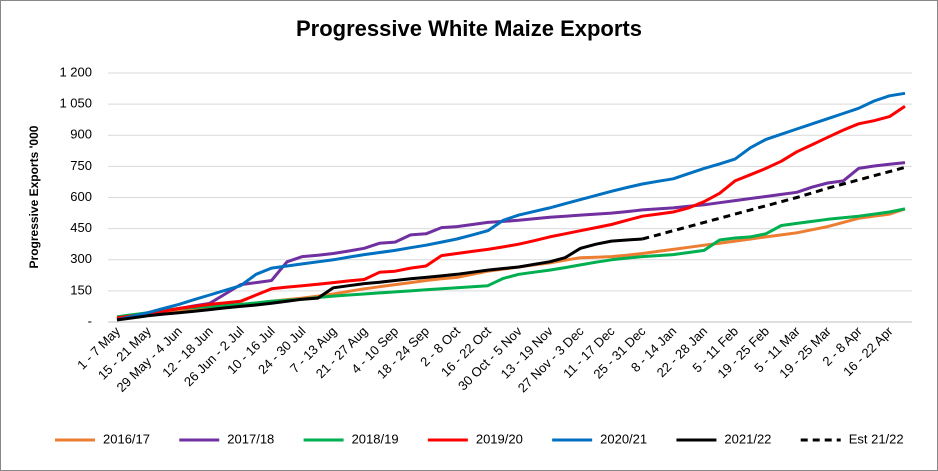  Describe the element at coordinates (250, 438) in the screenshot. I see `legend-label: 2017/18` at that location.